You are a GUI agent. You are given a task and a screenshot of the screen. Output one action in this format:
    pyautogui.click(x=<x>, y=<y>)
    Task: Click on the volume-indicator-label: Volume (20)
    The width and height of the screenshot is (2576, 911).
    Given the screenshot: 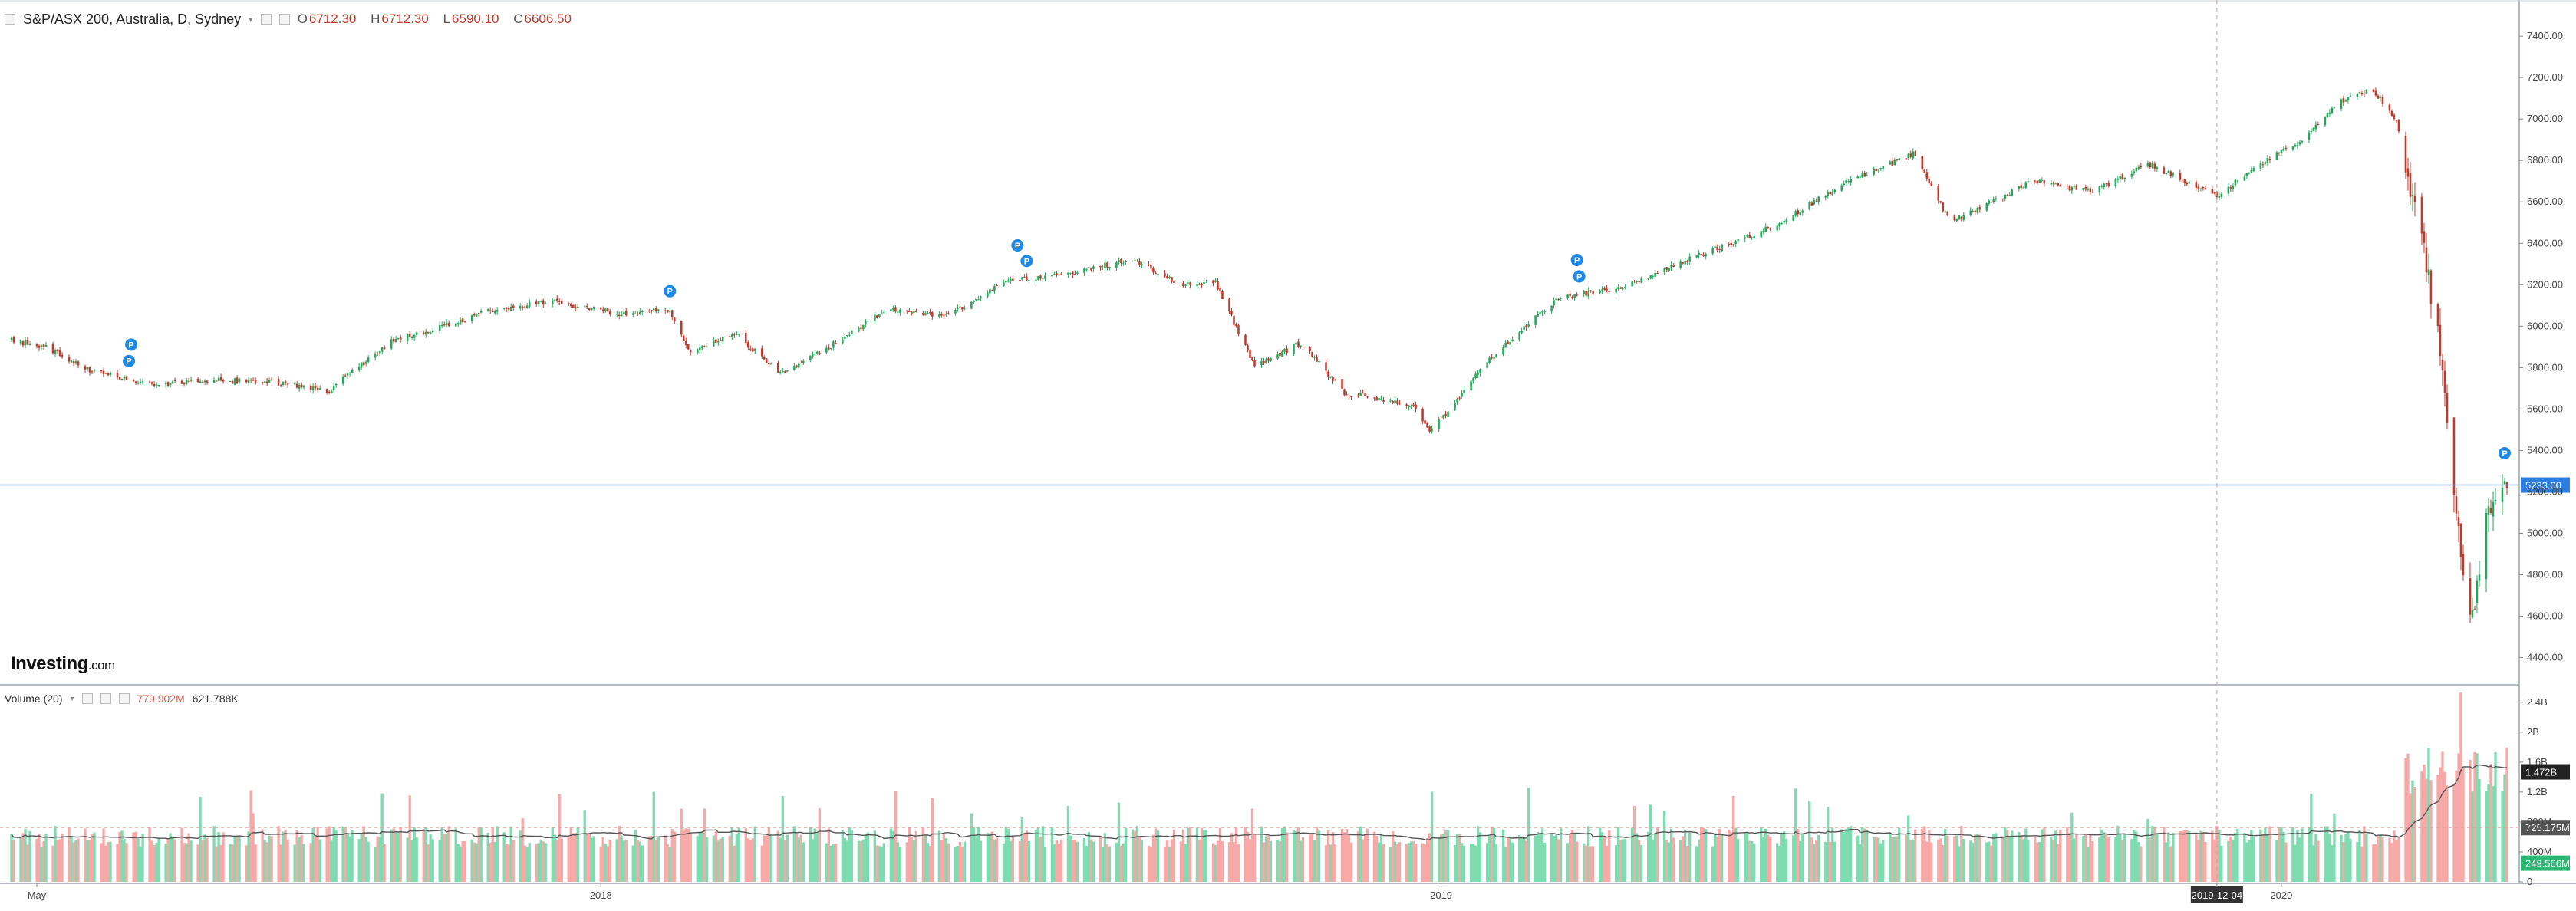 What is the action you would take?
    pyautogui.click(x=34, y=698)
    